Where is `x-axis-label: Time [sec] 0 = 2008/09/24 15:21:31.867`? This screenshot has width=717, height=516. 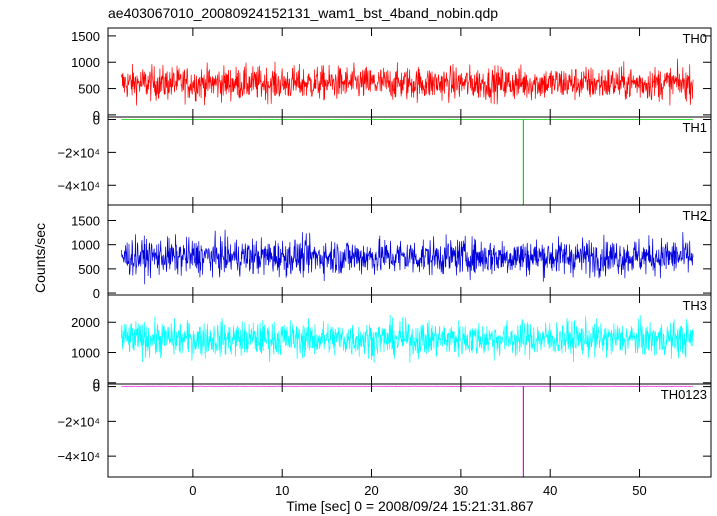
x-axis-label: Time [sec] 0 = 2008/09/24 15:21:31.867 is located at coordinates (410, 506).